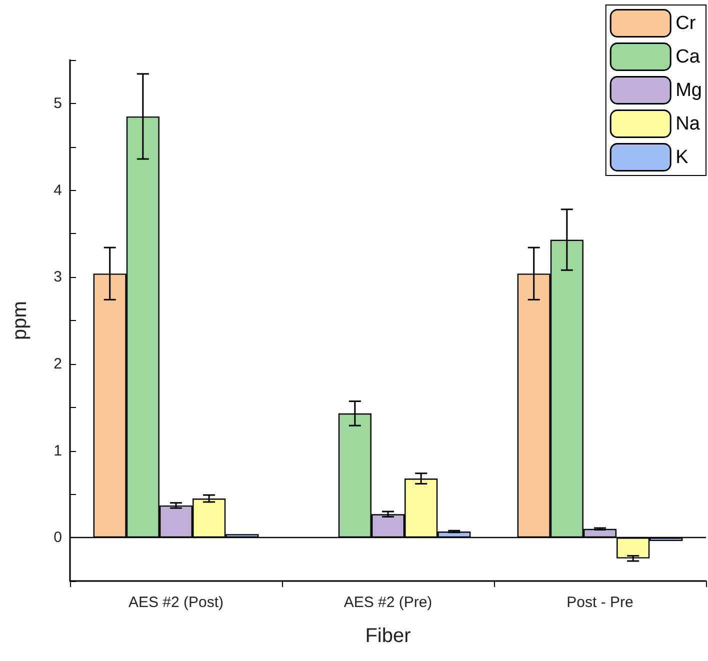 Image resolution: width=708 pixels, height=661 pixels. What do you see at coordinates (600, 602) in the screenshot?
I see `x-tick-label: Post - Pre` at bounding box center [600, 602].